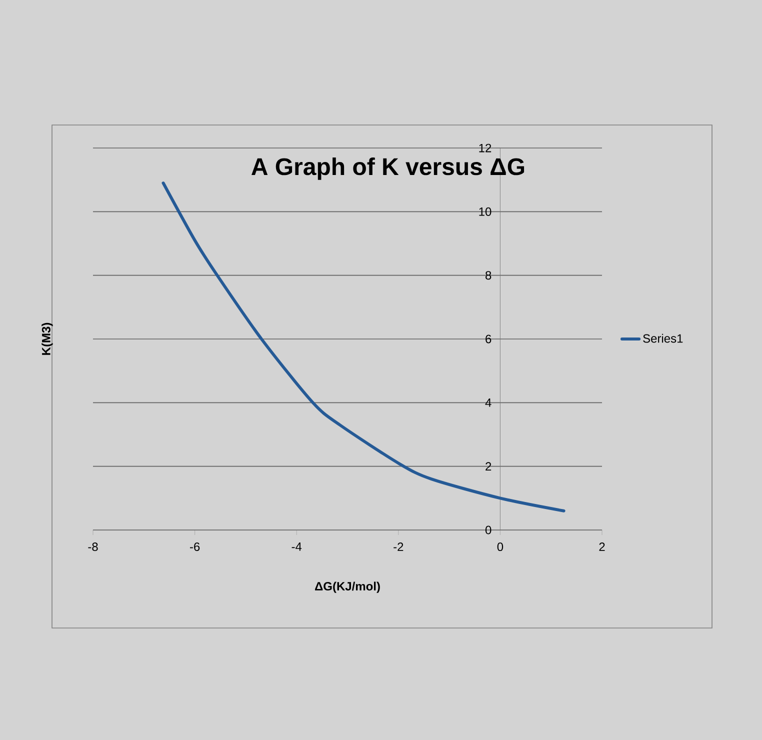  What do you see at coordinates (388, 169) in the screenshot?
I see `chart-title: A Graph of K versus ΔG` at bounding box center [388, 169].